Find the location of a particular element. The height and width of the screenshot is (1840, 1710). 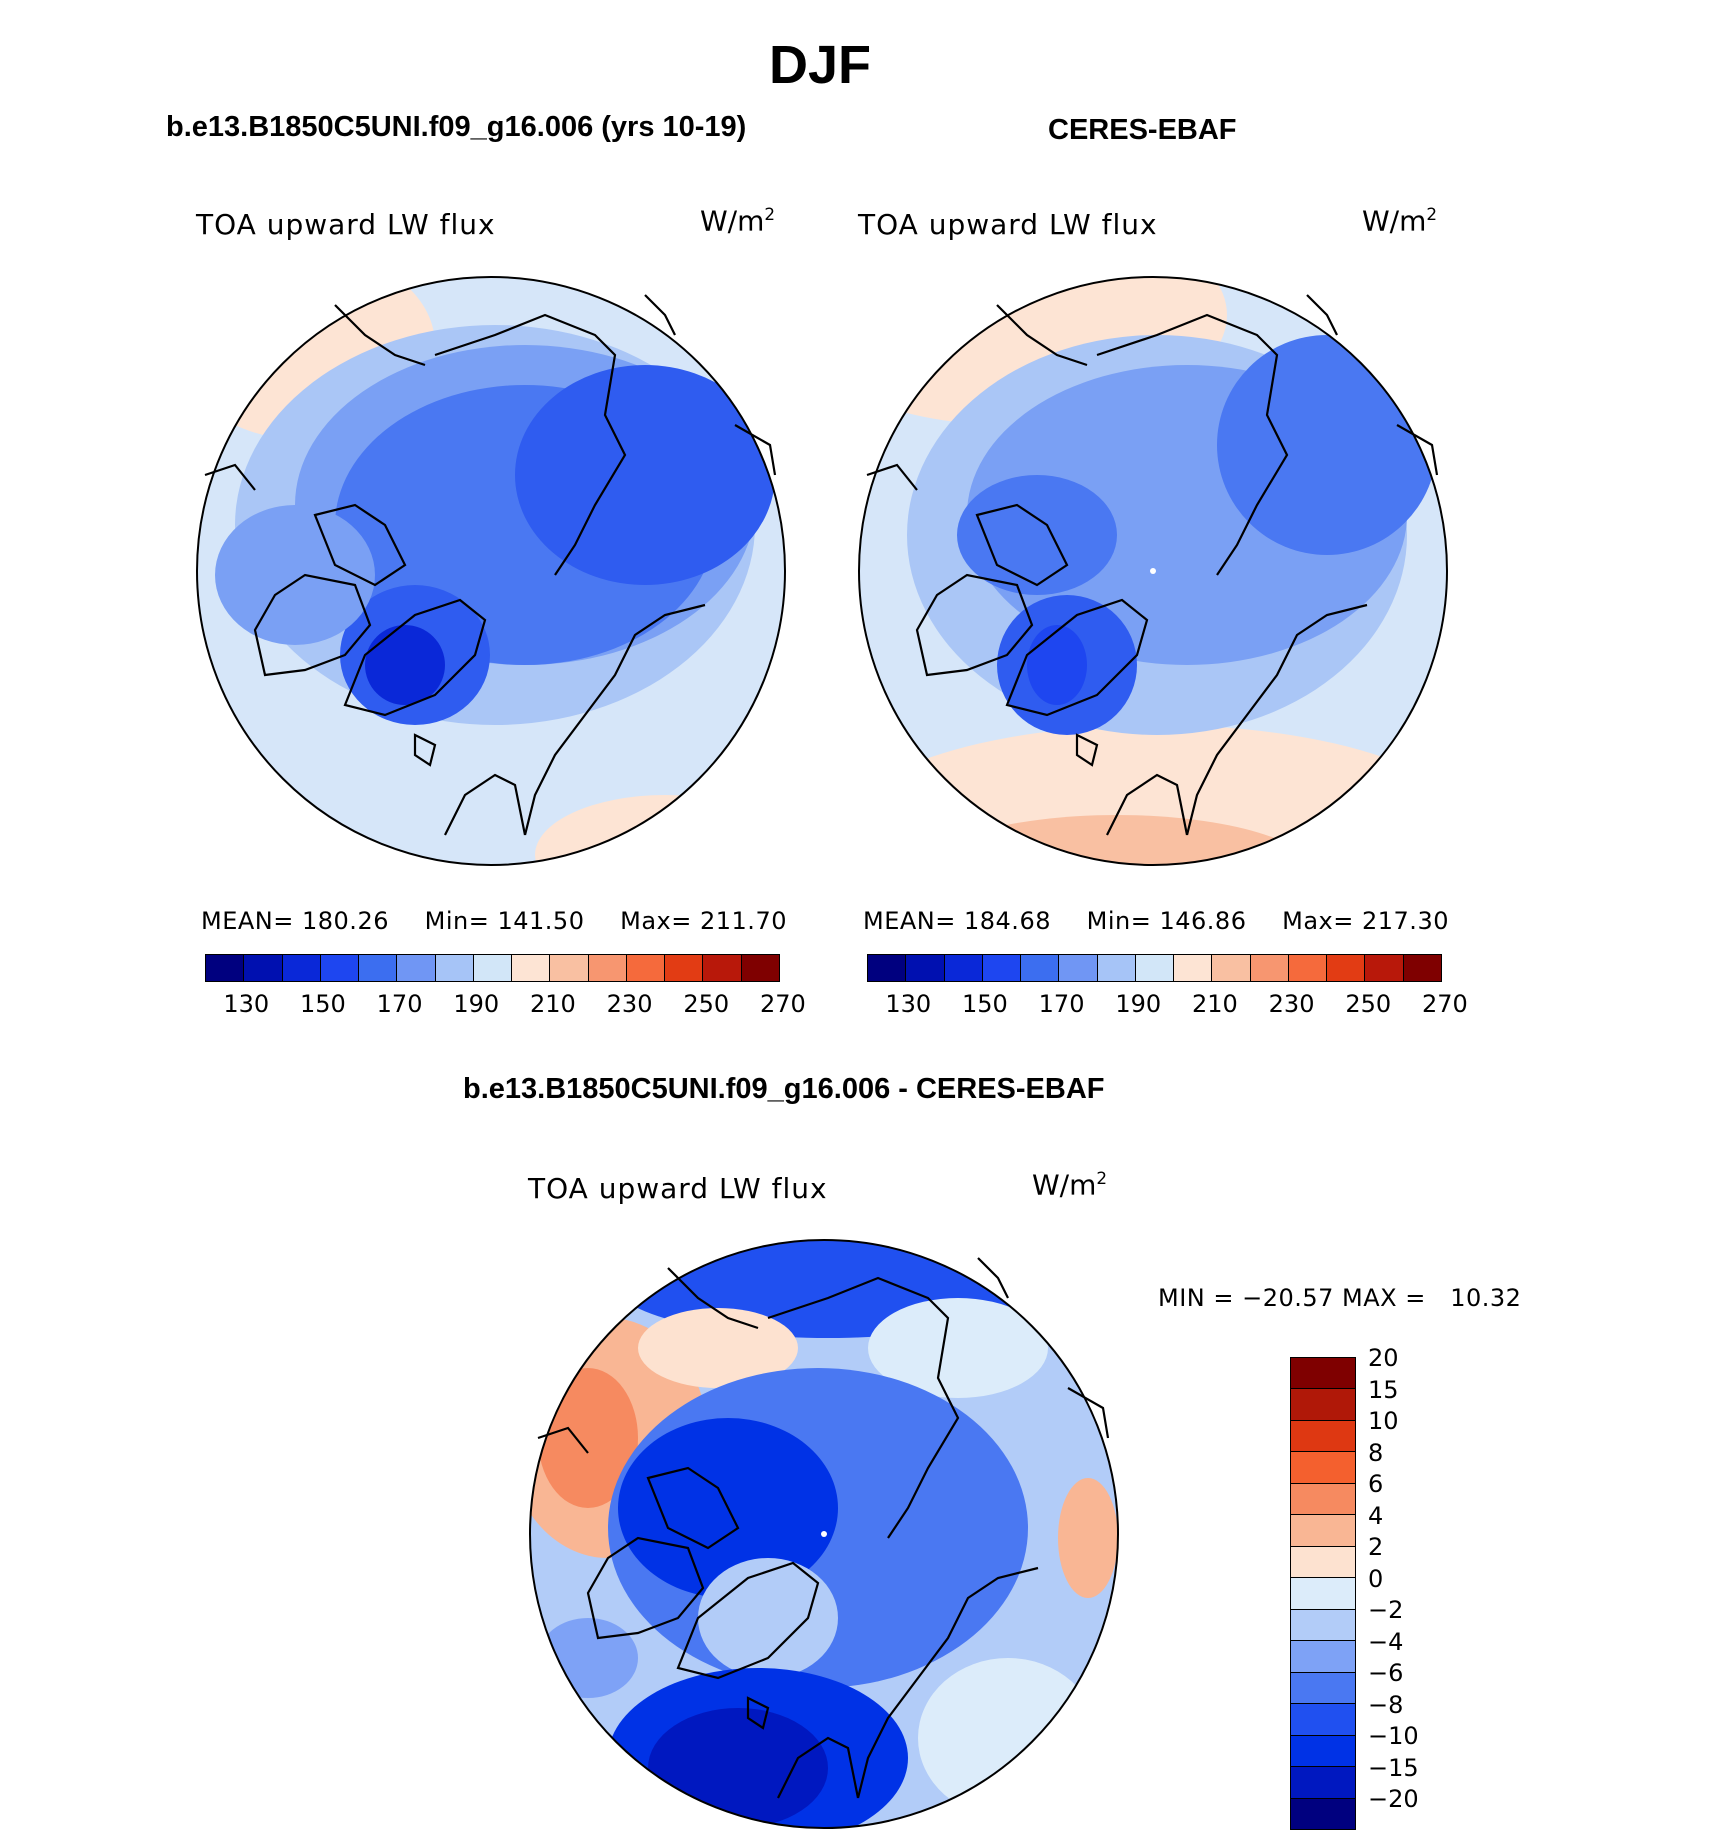

obs-polar-map is located at coordinates (1153, 571).